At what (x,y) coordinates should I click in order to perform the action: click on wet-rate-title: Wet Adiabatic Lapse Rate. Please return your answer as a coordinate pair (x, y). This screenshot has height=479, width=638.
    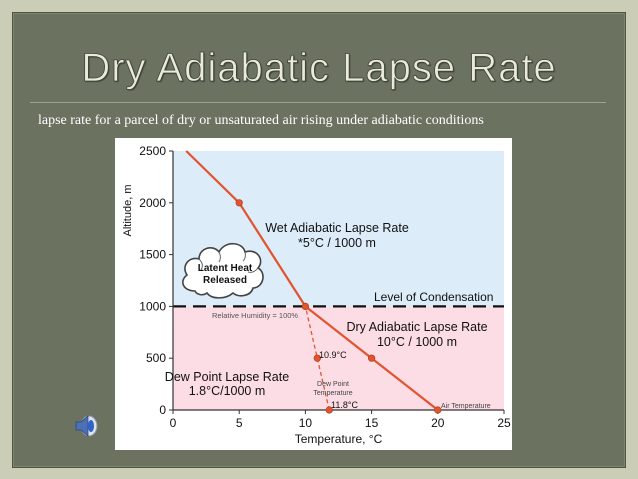
    Looking at the image, I should click on (337, 228).